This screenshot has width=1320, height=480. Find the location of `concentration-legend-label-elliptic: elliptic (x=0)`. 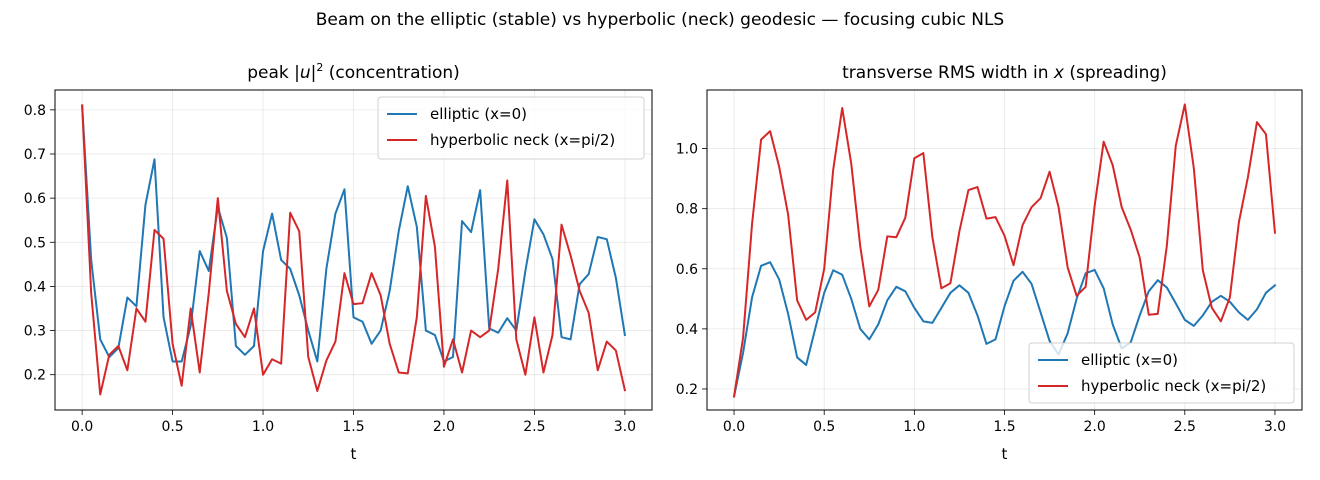

concentration-legend-label-elliptic: elliptic (x=0) is located at coordinates (478, 114).